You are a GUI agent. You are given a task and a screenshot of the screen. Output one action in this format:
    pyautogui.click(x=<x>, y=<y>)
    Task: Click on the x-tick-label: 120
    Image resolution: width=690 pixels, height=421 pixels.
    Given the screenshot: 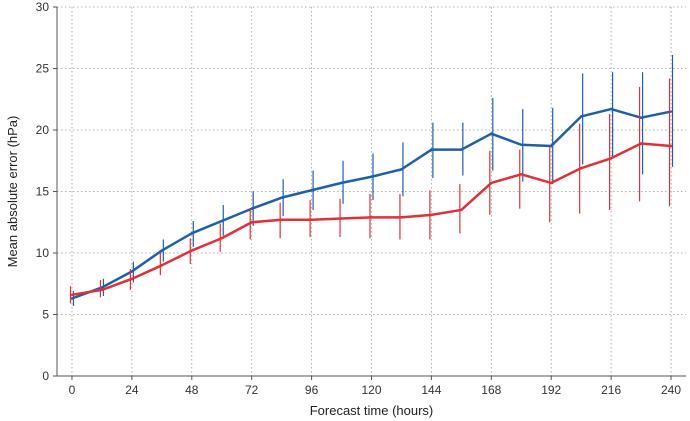 What is the action you would take?
    pyautogui.click(x=371, y=390)
    